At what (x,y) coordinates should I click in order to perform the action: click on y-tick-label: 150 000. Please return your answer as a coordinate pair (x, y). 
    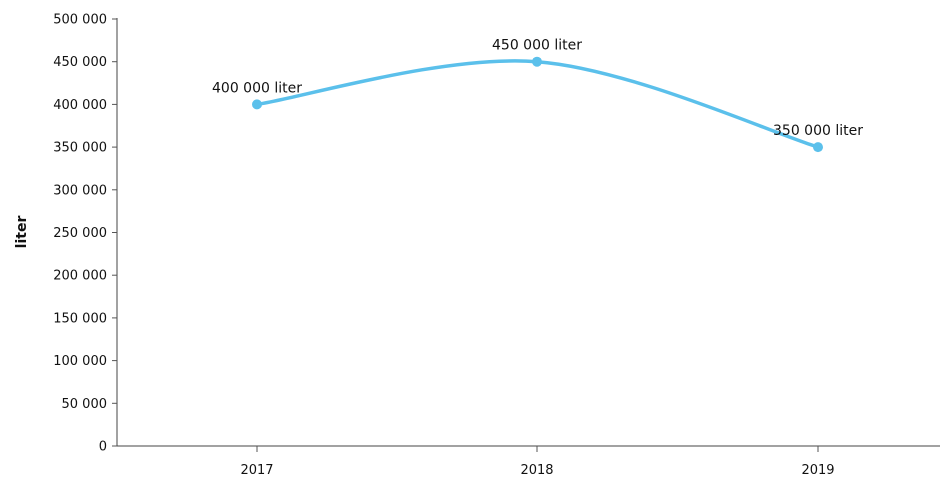
    Looking at the image, I should click on (80, 318).